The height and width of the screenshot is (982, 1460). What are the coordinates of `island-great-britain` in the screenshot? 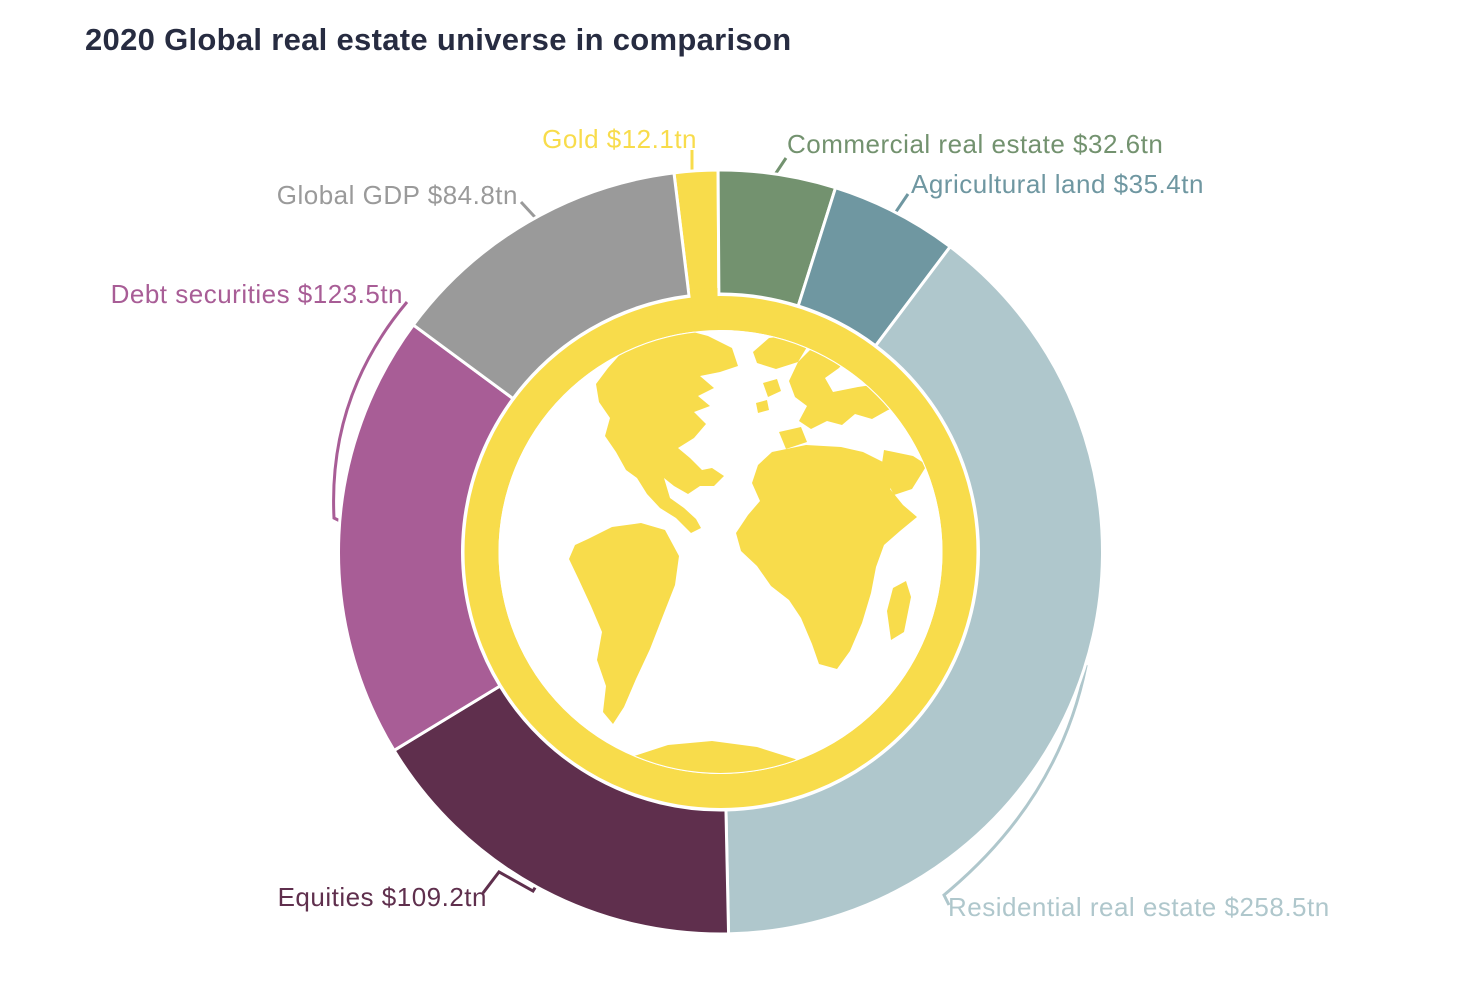 It's located at (772, 388).